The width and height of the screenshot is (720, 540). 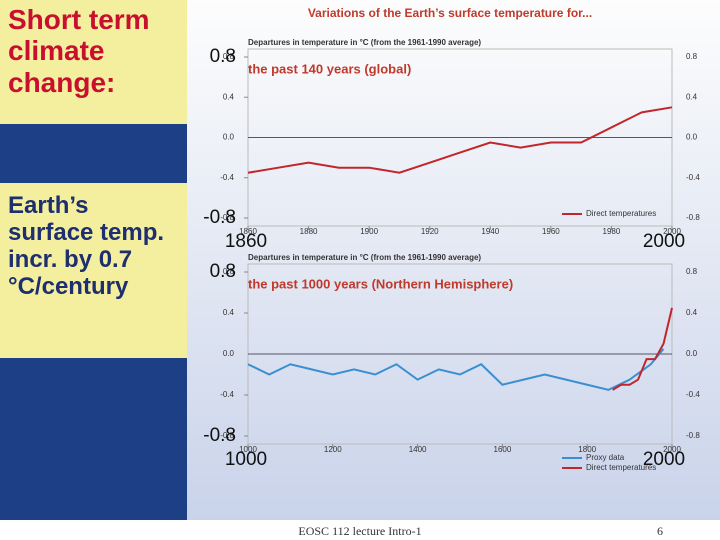 What do you see at coordinates (246, 241) in the screenshot?
I see `big-label: 1860` at bounding box center [246, 241].